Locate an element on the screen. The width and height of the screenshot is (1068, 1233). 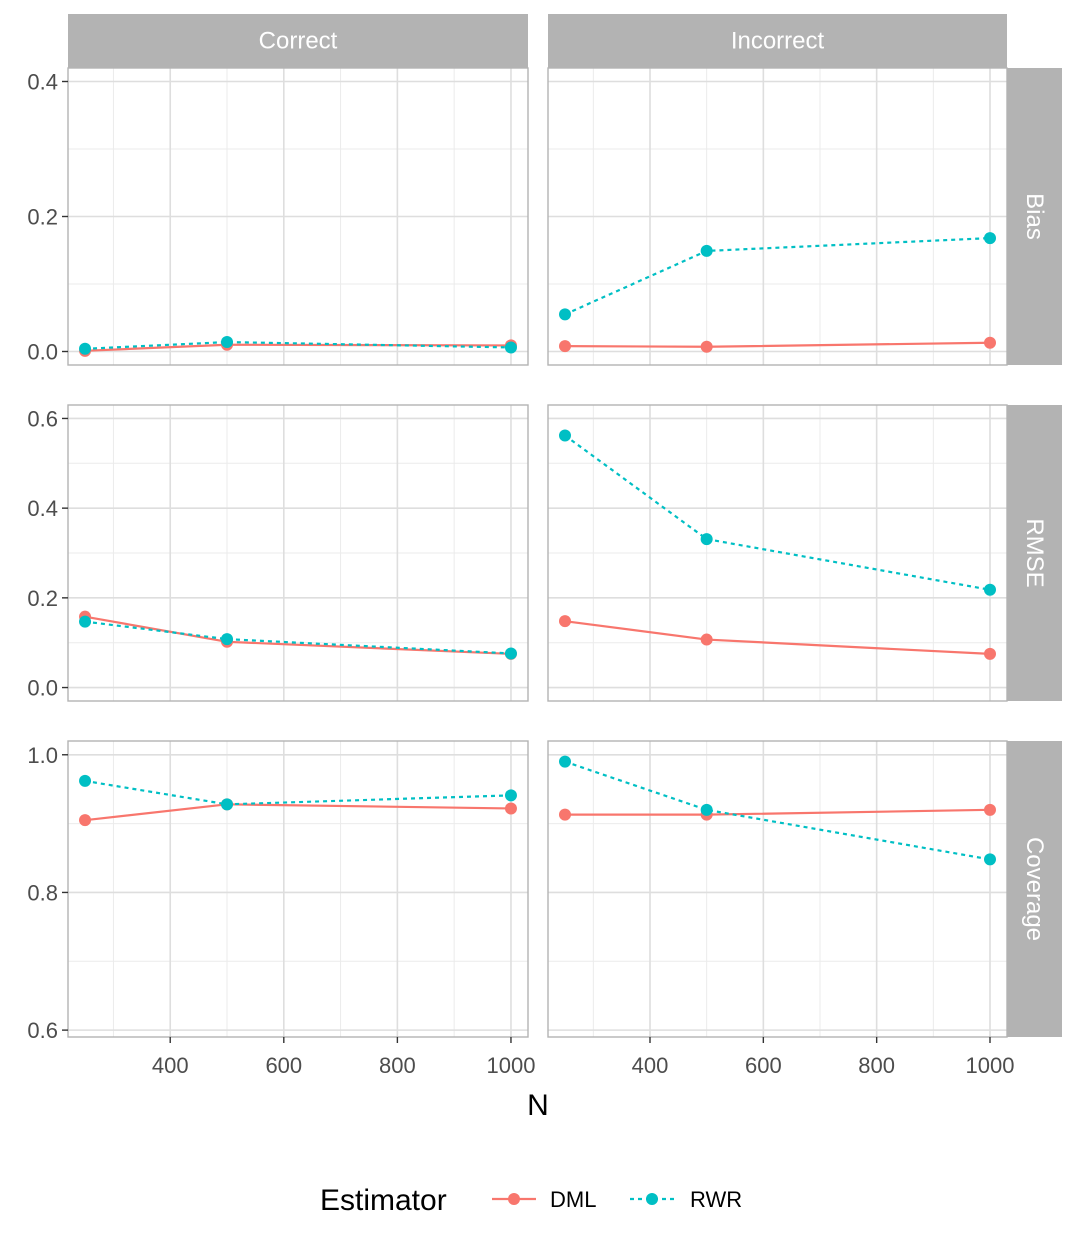
row-strip-rmse: RMSE is located at coordinates (1034, 553).